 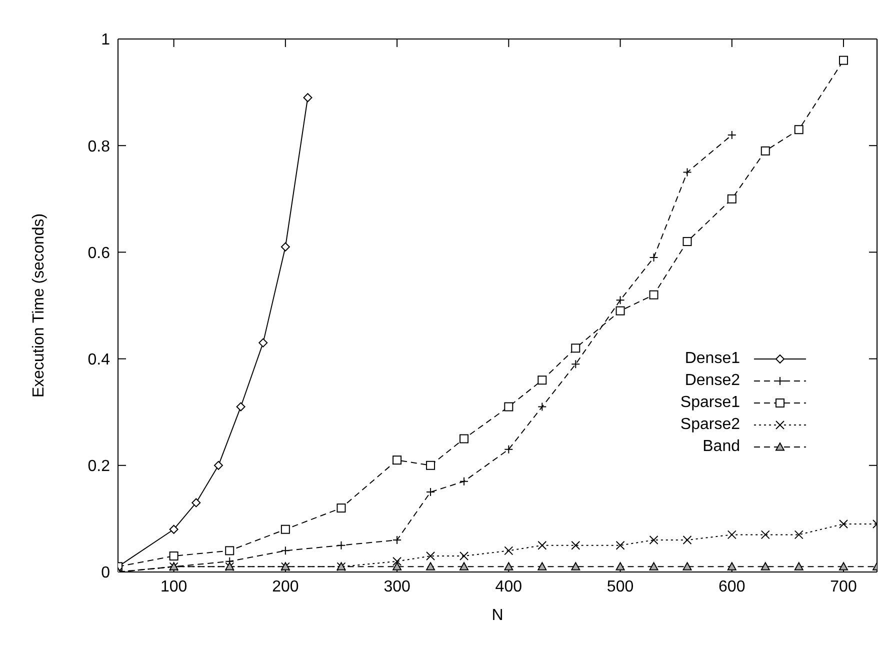 I want to click on x-tick-label: 400, so click(x=508, y=587).